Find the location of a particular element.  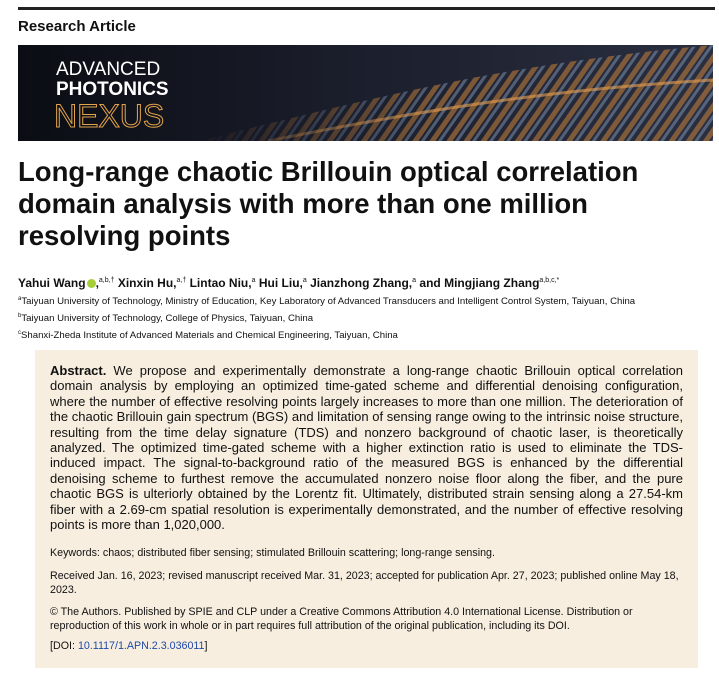

affiliation-mark: c is located at coordinates (19, 333).